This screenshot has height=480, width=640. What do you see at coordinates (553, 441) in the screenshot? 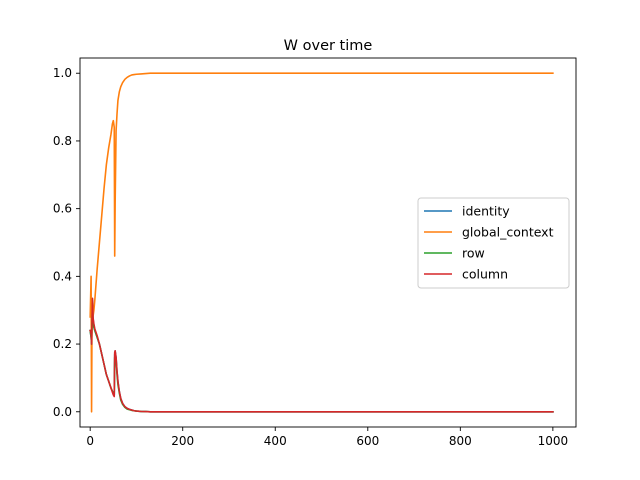
I see `x-tick-label: 1000` at bounding box center [553, 441].